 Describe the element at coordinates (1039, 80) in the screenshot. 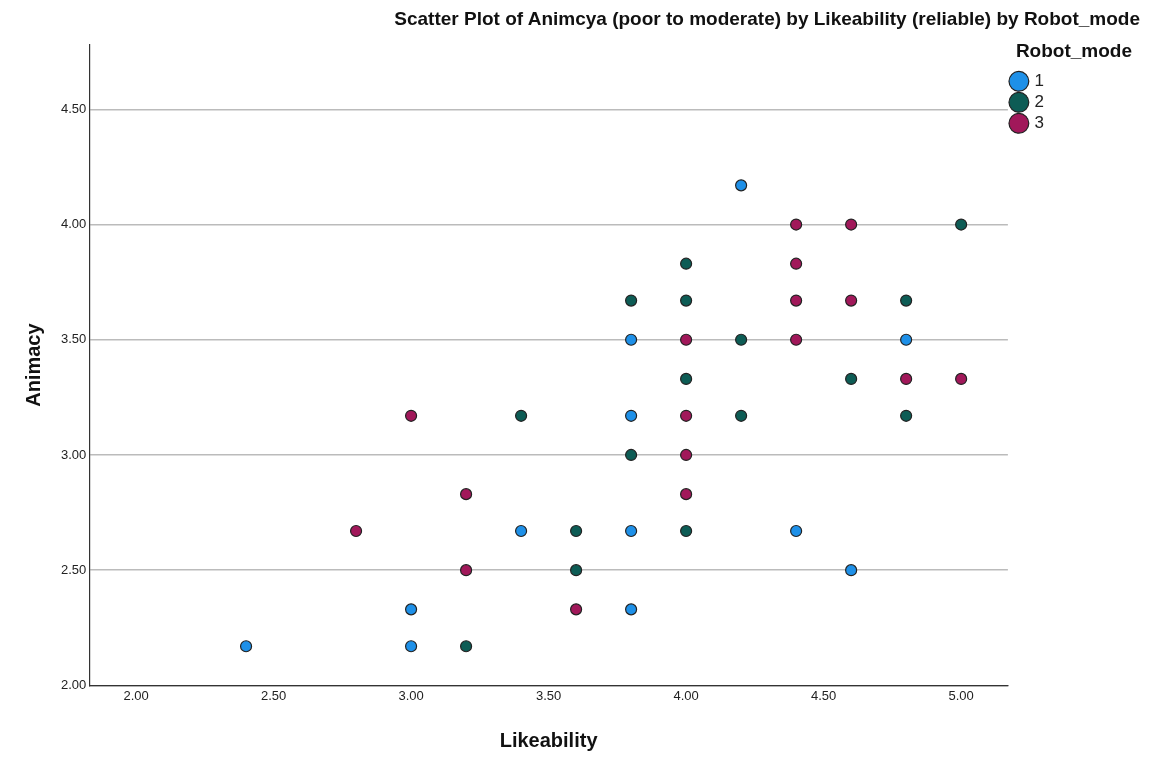

I see `legend-label: 1` at that location.